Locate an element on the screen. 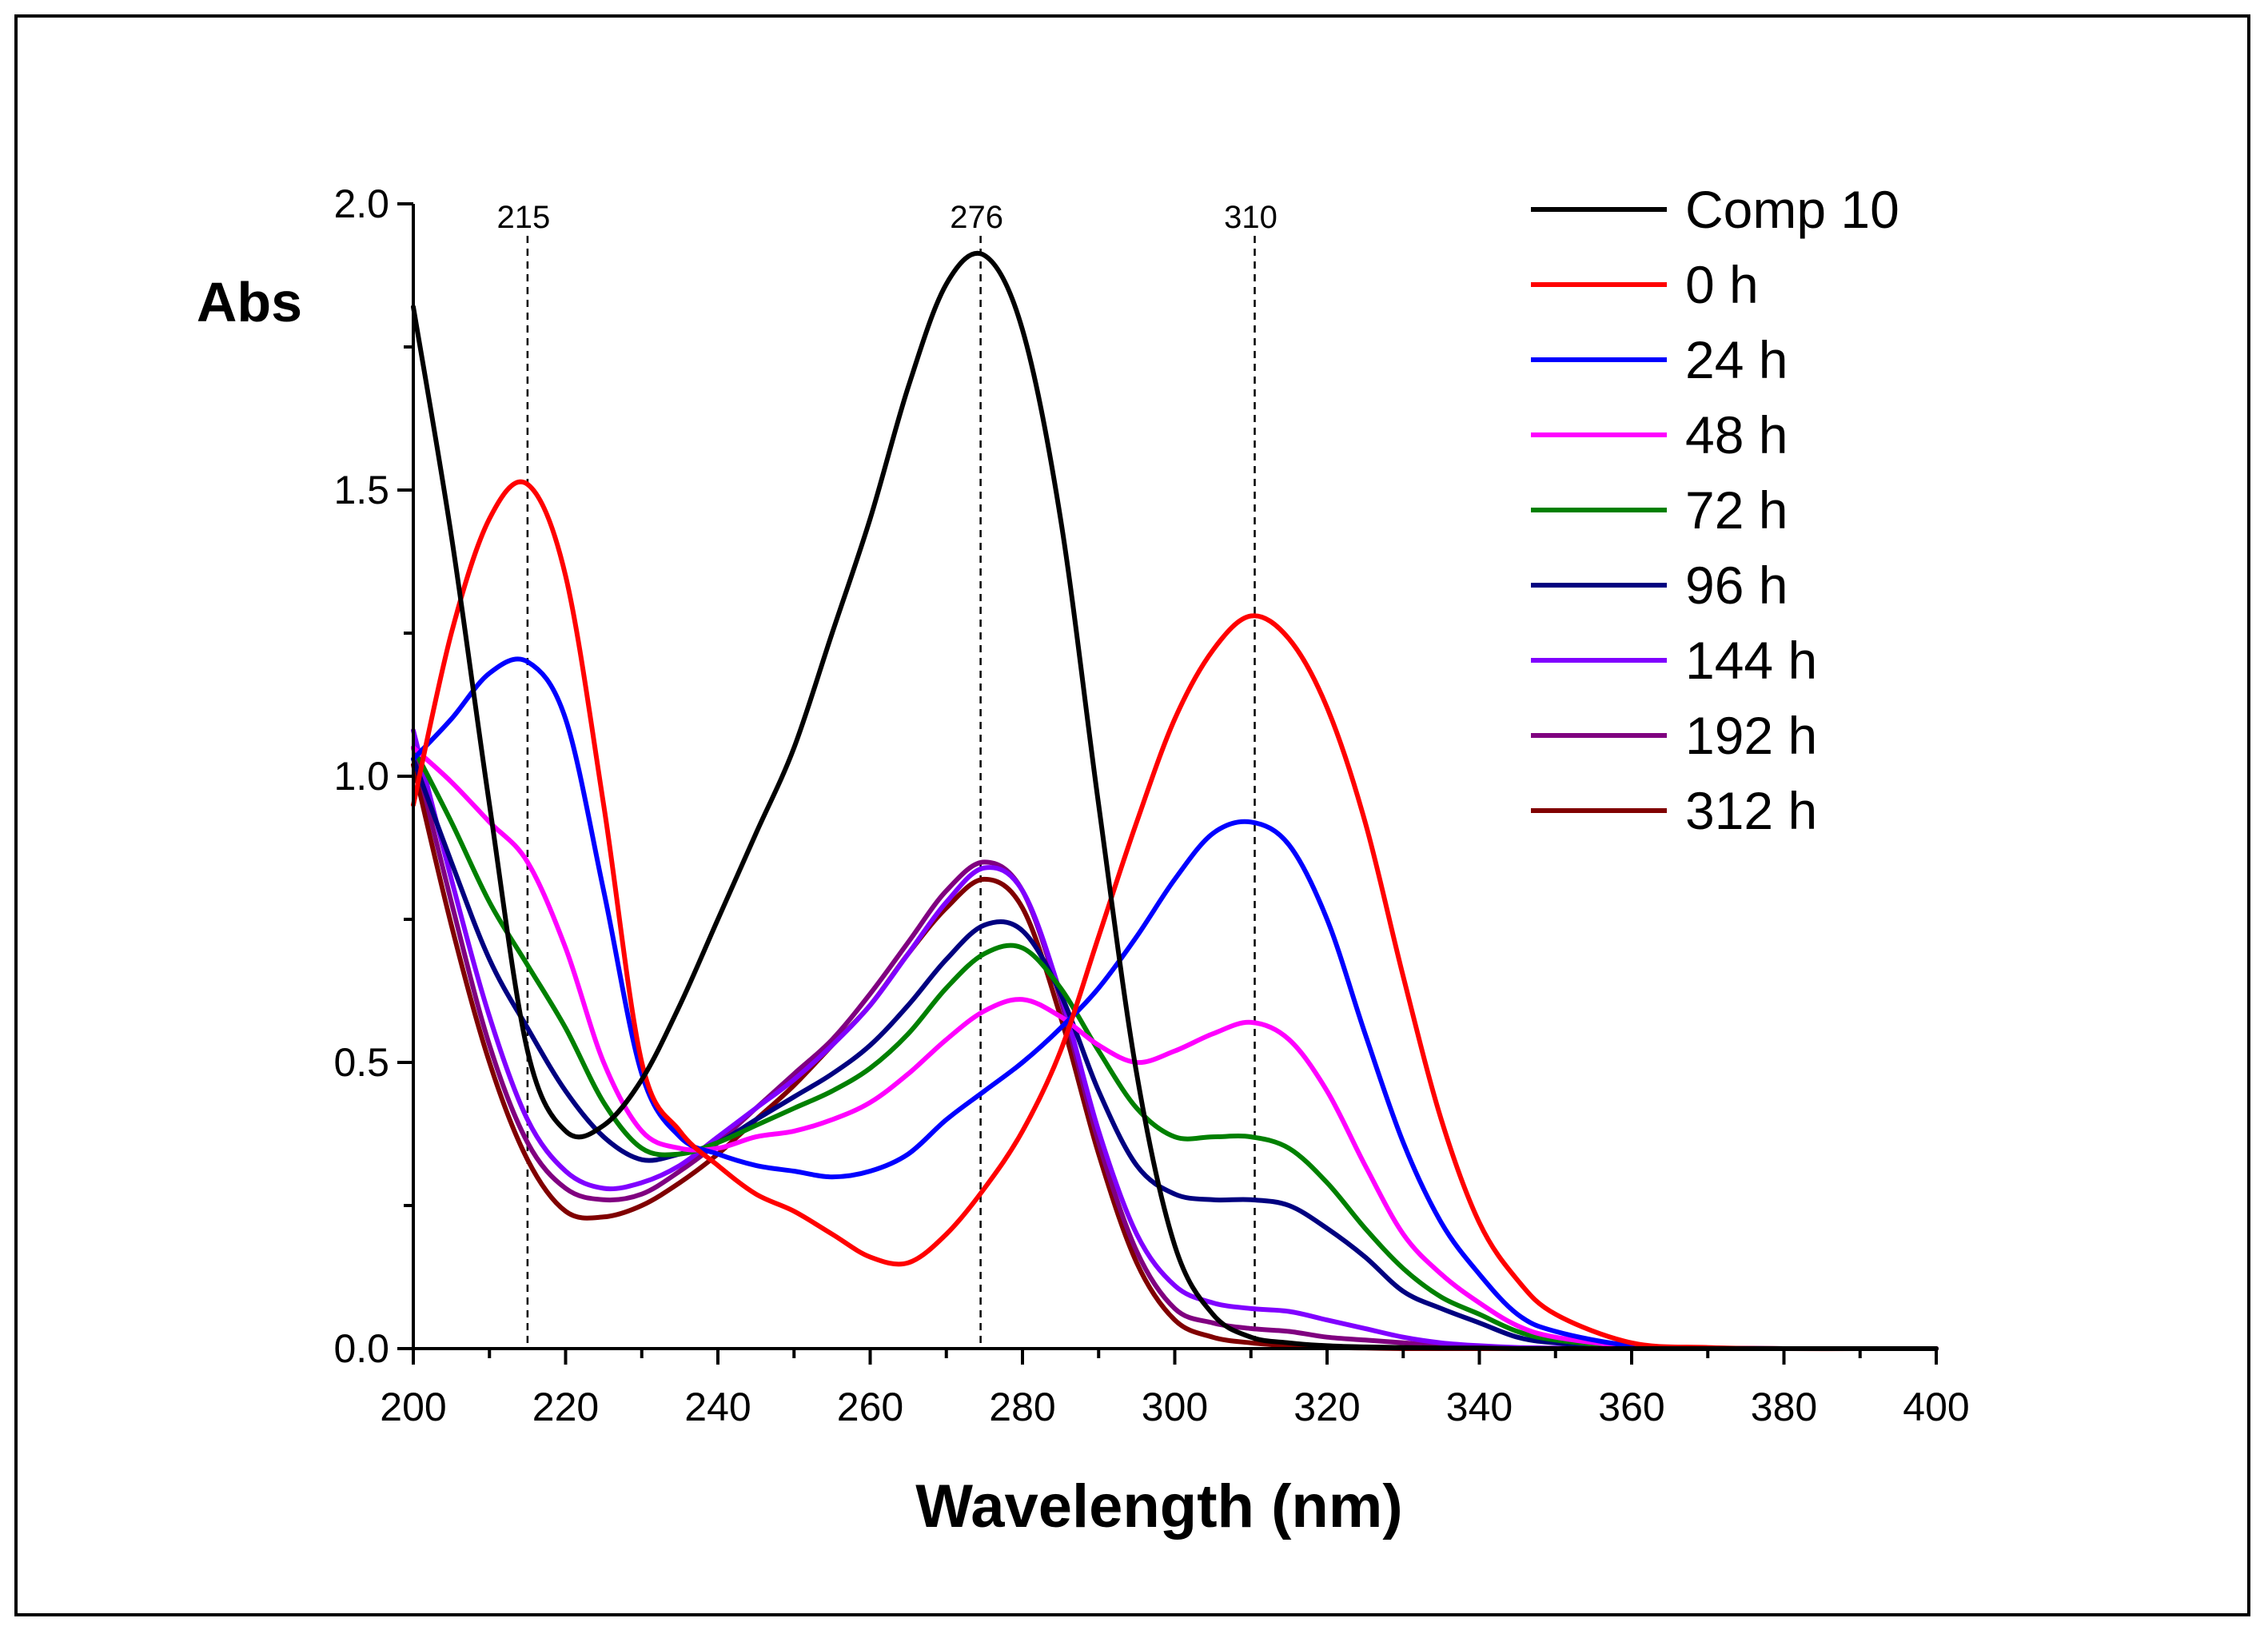 Image resolution: width=2268 pixels, height=1634 pixels. x-tick-label: 260 is located at coordinates (870, 1407).